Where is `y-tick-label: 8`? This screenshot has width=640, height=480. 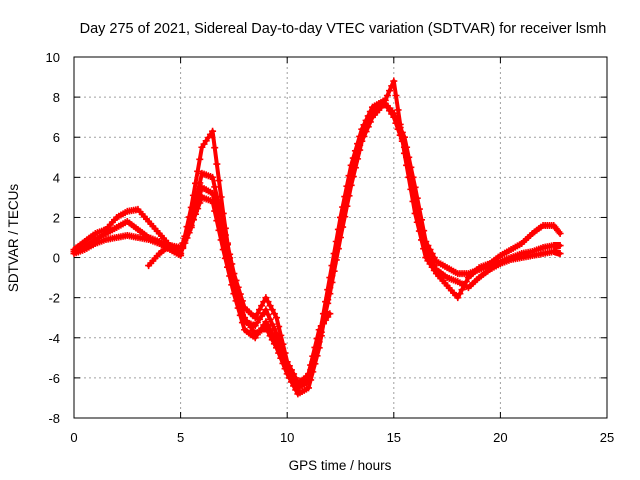
y-tick-label: 8 is located at coordinates (56, 97).